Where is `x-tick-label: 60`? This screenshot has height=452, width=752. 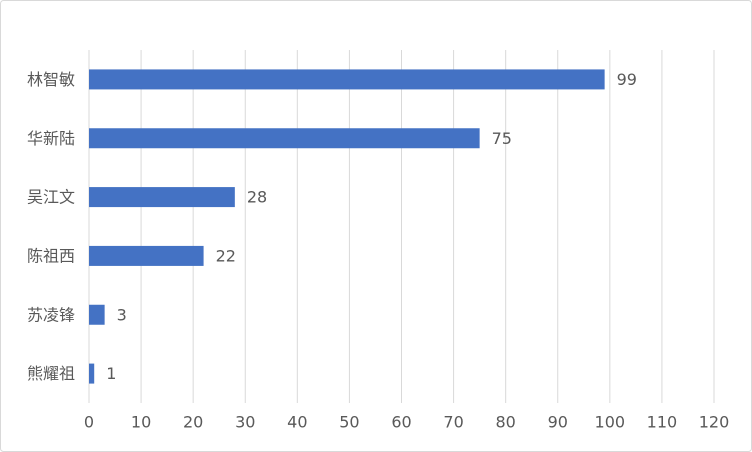 x-tick-label: 60 is located at coordinates (401, 422).